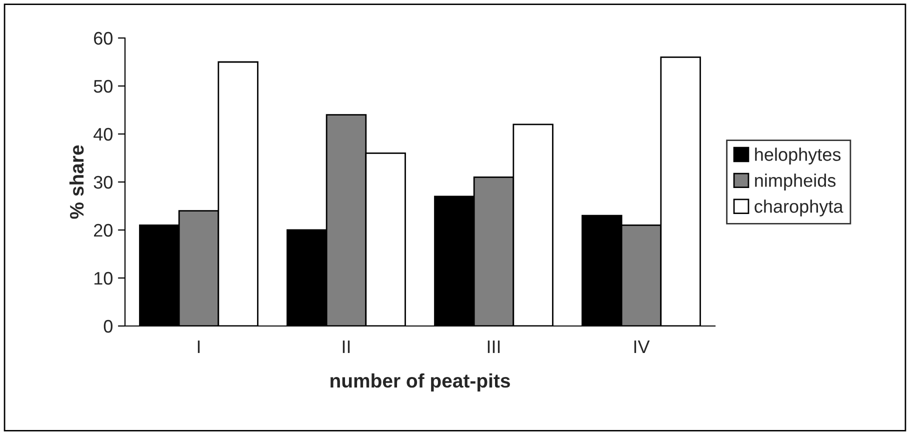 The width and height of the screenshot is (910, 435). Describe the element at coordinates (642, 346) in the screenshot. I see `x-tick-label: IV` at that location.